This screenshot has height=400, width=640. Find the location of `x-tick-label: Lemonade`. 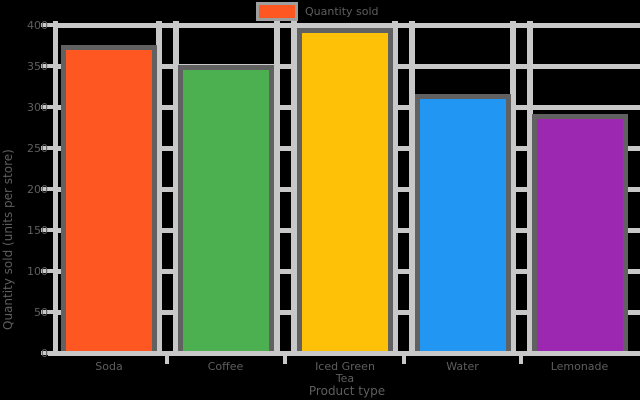

x-tick-label: Lemonade is located at coordinates (579, 366).